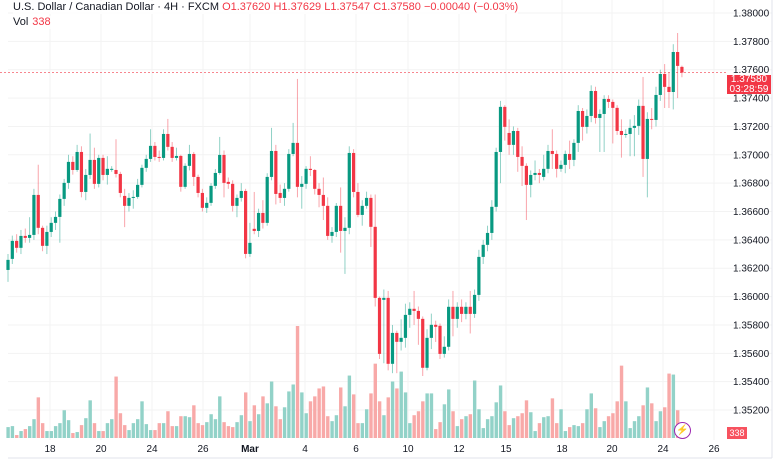  What do you see at coordinates (751, 325) in the screenshot?
I see `price-tick-label: 1.35800` at bounding box center [751, 325].